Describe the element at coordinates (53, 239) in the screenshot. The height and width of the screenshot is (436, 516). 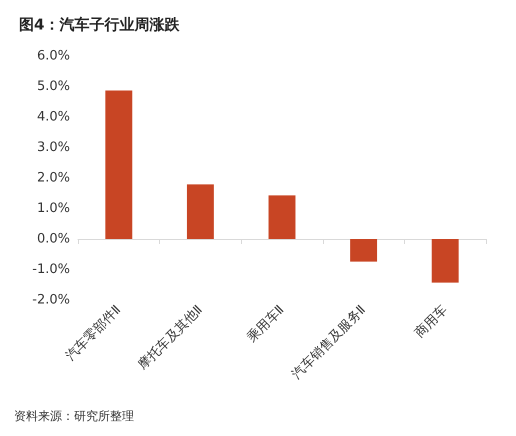
I see `y-tick-label: 0.0%` at that location.